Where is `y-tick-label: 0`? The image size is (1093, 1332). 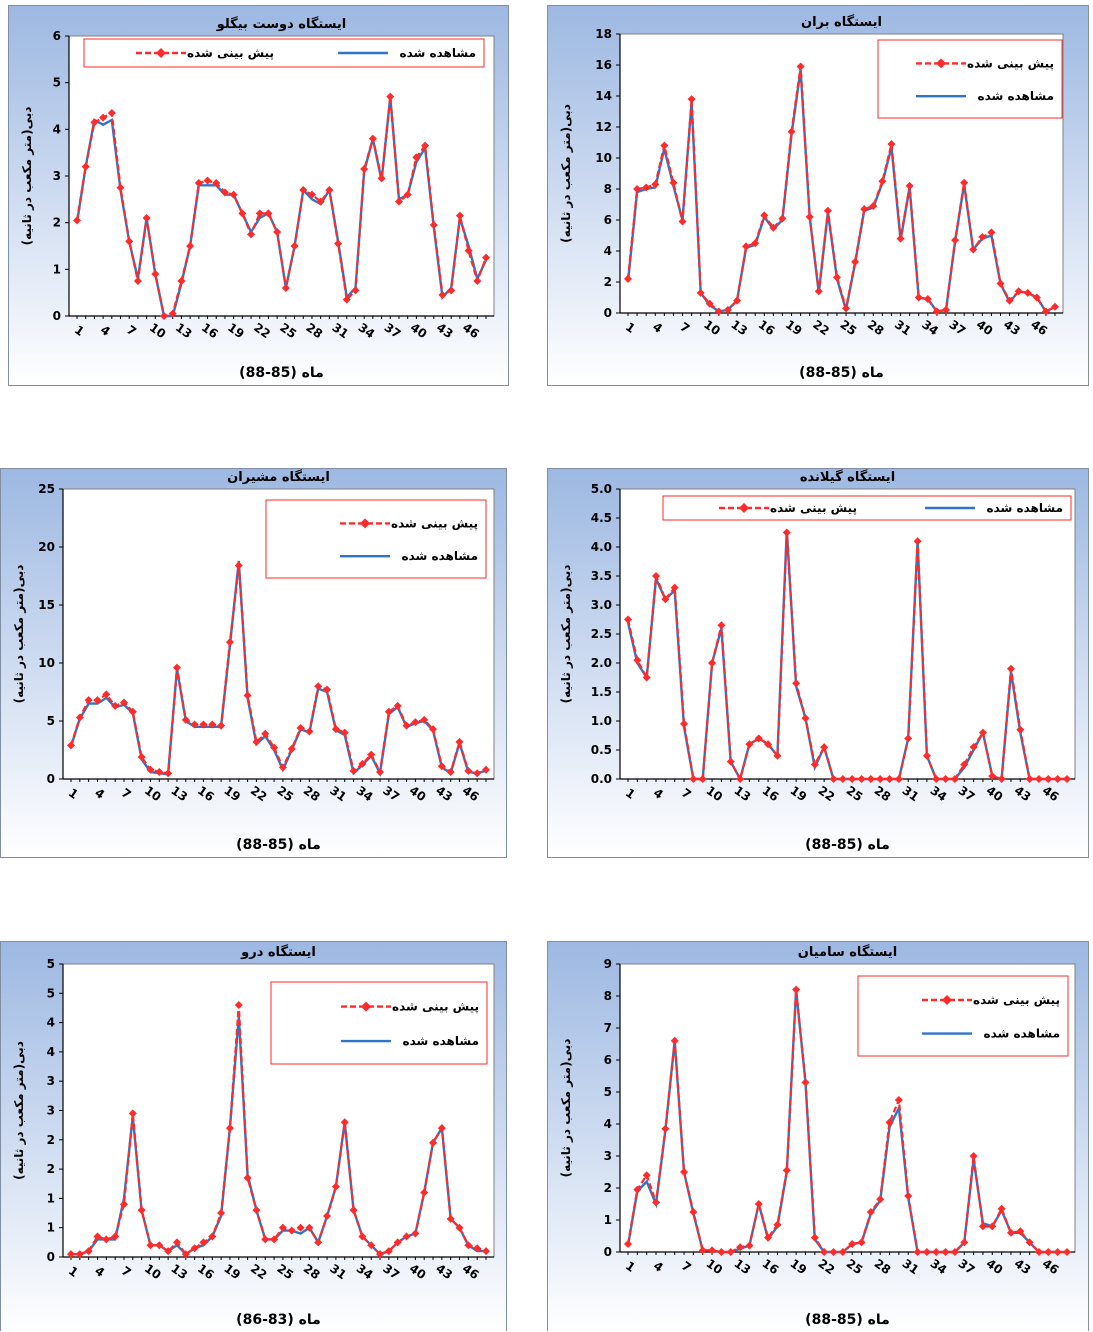 y-tick-label: 0 is located at coordinates (608, 313).